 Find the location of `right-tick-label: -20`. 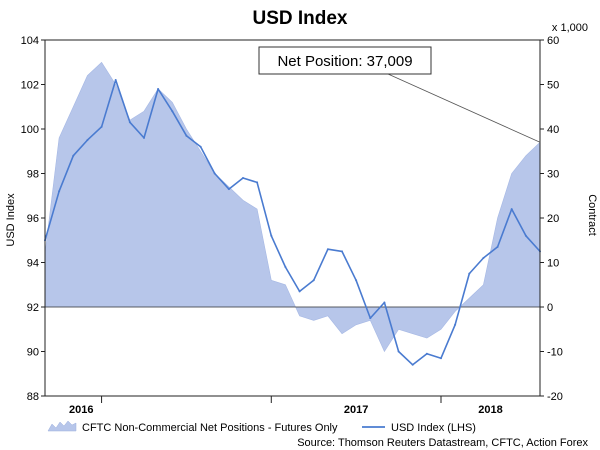

right-tick-label: -20 is located at coordinates (555, 397).